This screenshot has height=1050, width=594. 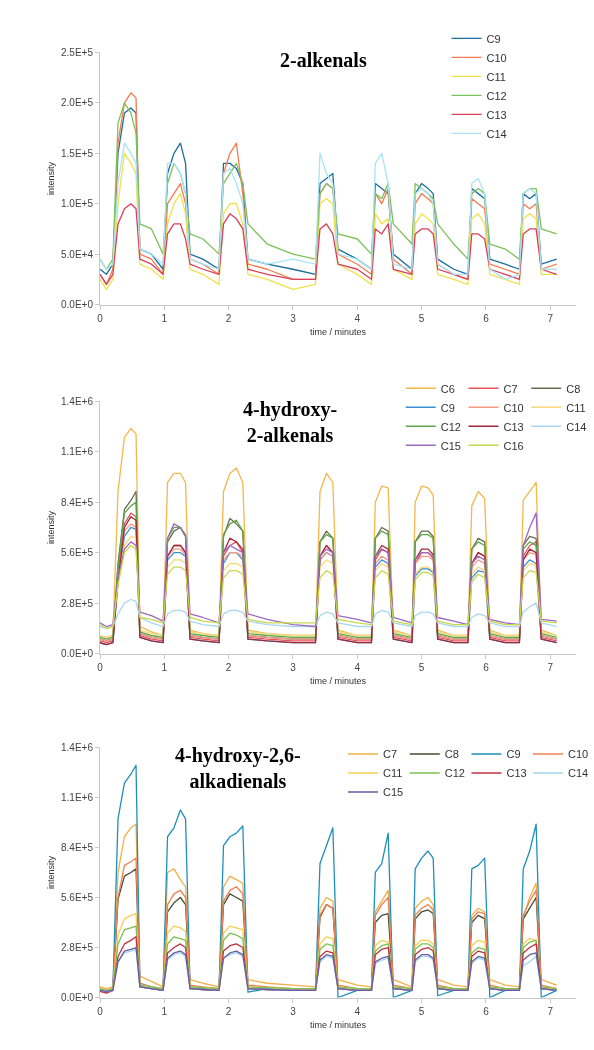 What do you see at coordinates (513, 445) in the screenshot?
I see `legend-label: C16` at bounding box center [513, 445].